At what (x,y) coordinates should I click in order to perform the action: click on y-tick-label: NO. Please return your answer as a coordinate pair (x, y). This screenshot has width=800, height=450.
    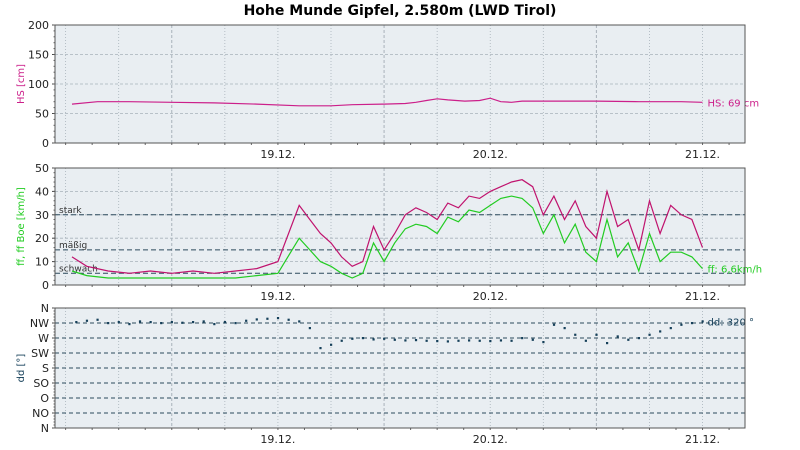
    Looking at the image, I should click on (40, 413).